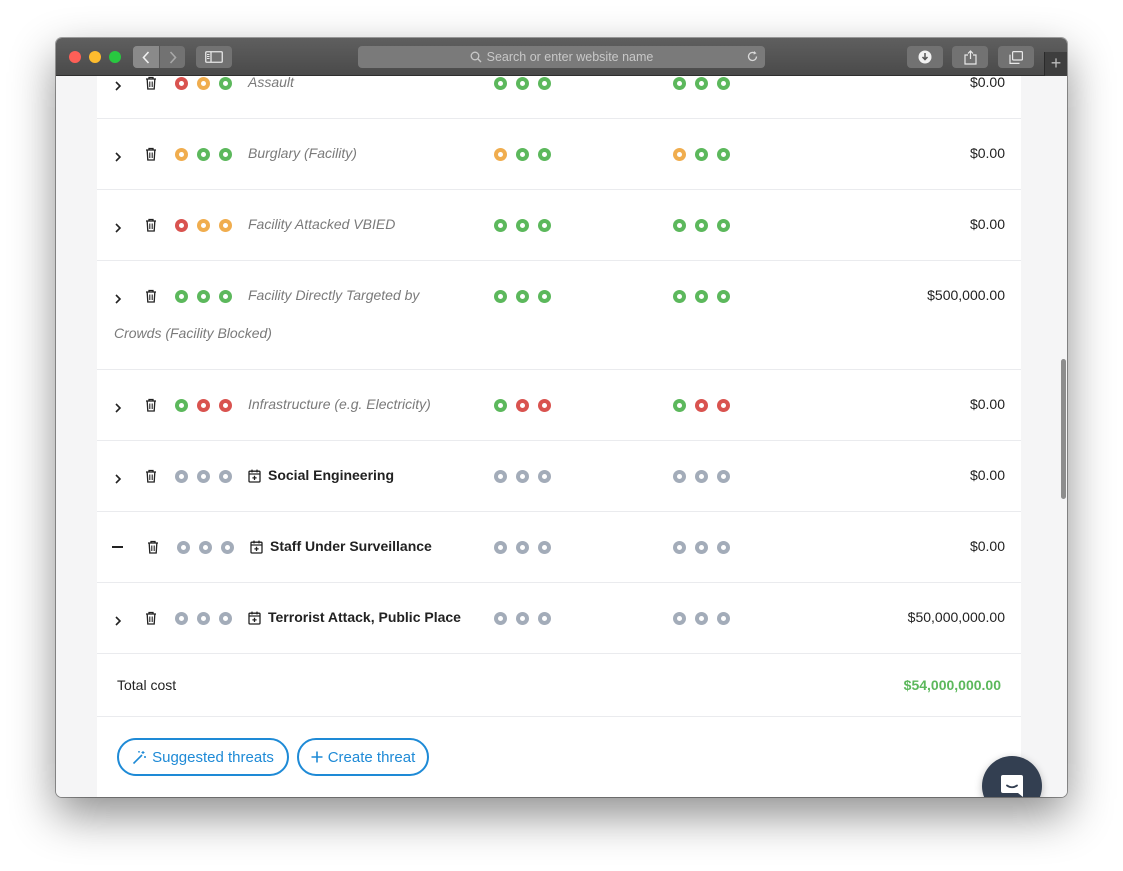  What do you see at coordinates (115, 57) in the screenshot?
I see `zoom-window-button` at bounding box center [115, 57].